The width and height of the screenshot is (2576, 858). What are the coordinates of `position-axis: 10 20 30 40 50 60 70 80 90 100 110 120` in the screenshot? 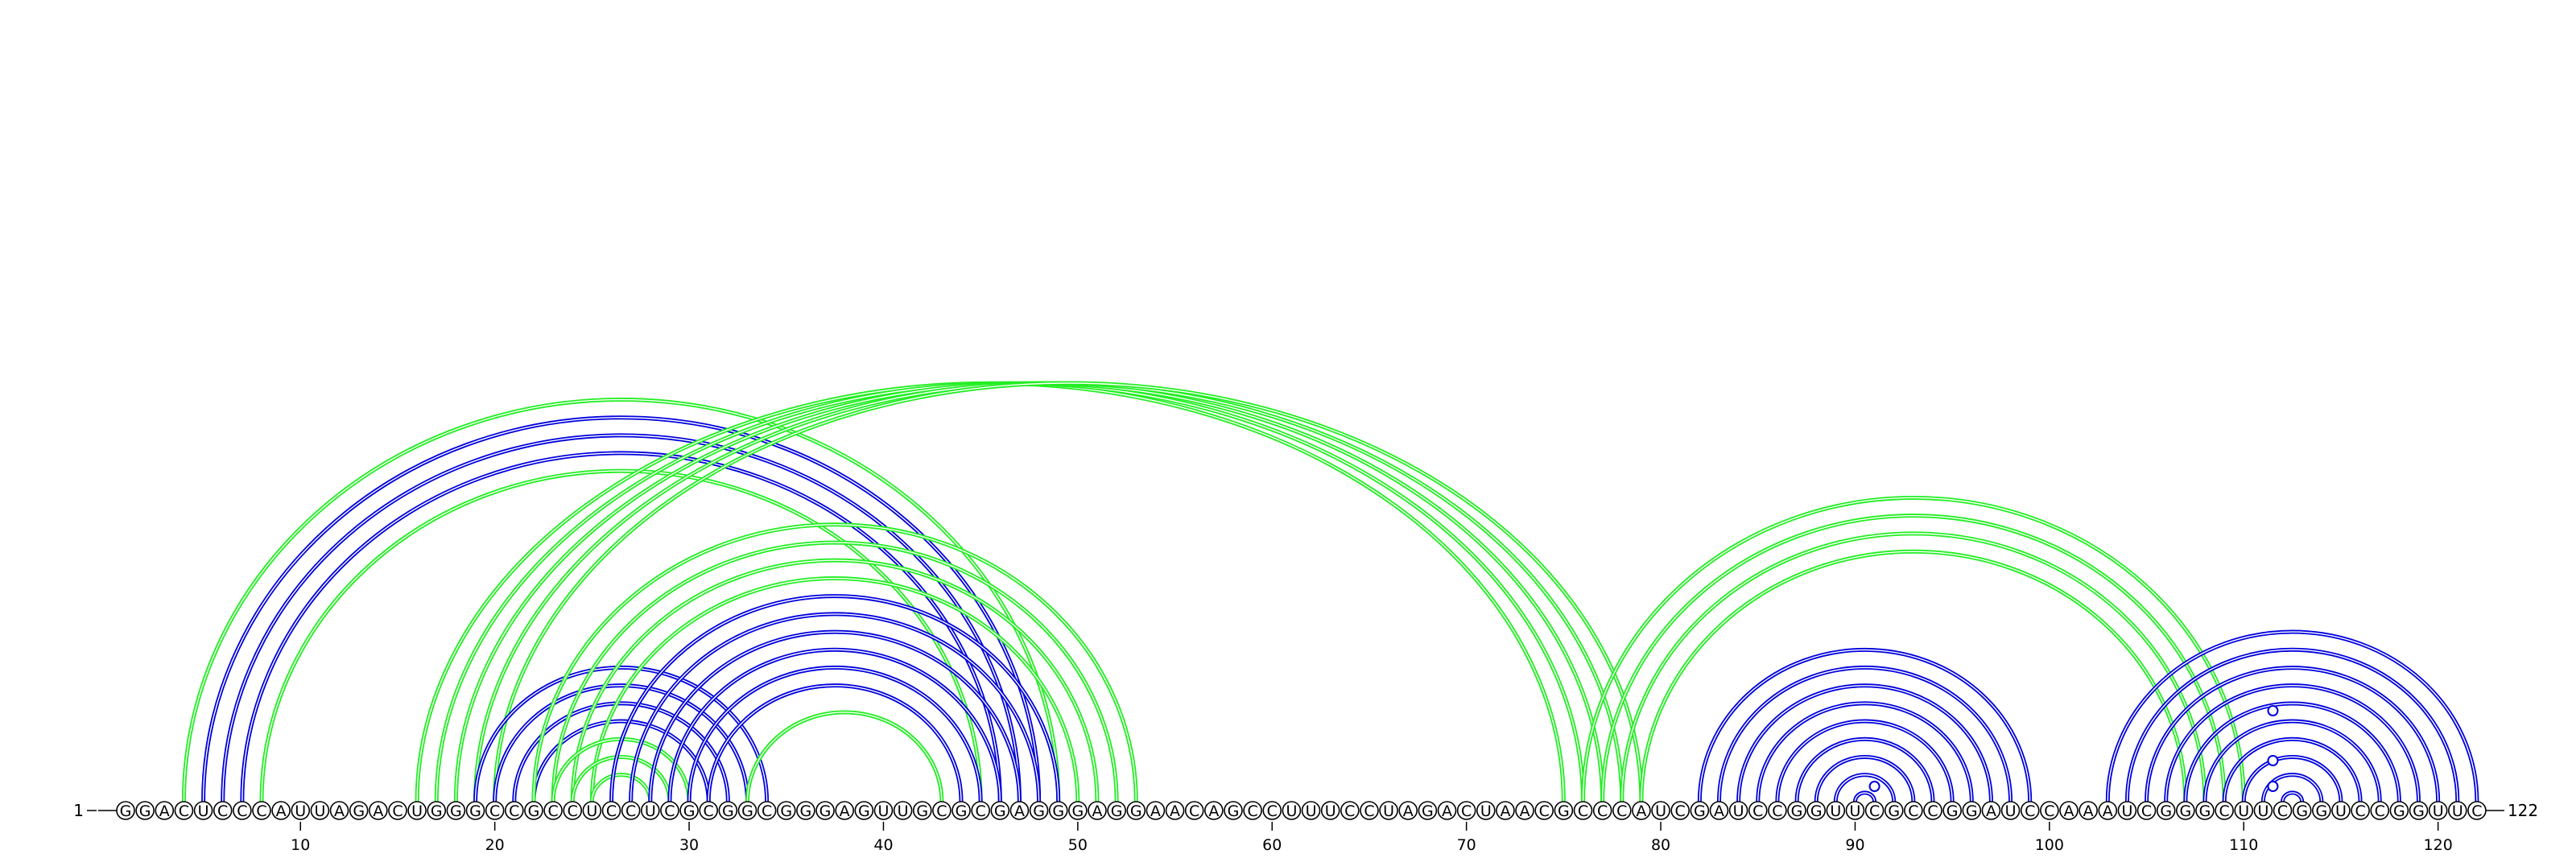 It's located at (1372, 838).